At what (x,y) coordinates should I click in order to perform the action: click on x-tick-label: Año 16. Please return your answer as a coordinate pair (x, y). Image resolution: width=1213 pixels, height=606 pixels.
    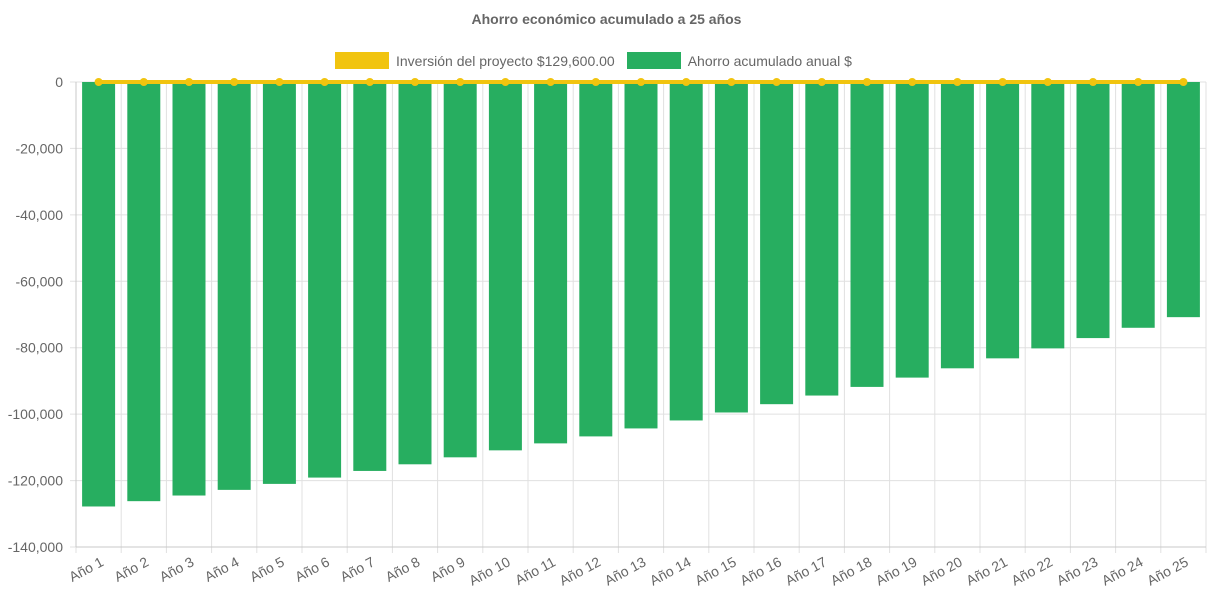
    Looking at the image, I should click on (760, 570).